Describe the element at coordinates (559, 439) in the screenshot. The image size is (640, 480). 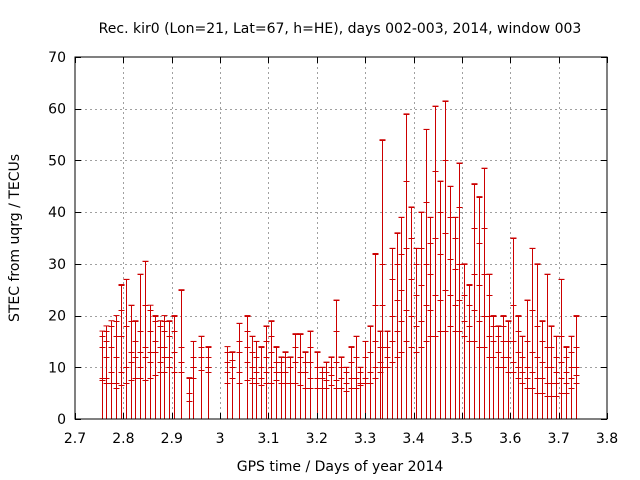
I see `x-tick-label: 3.7` at that location.